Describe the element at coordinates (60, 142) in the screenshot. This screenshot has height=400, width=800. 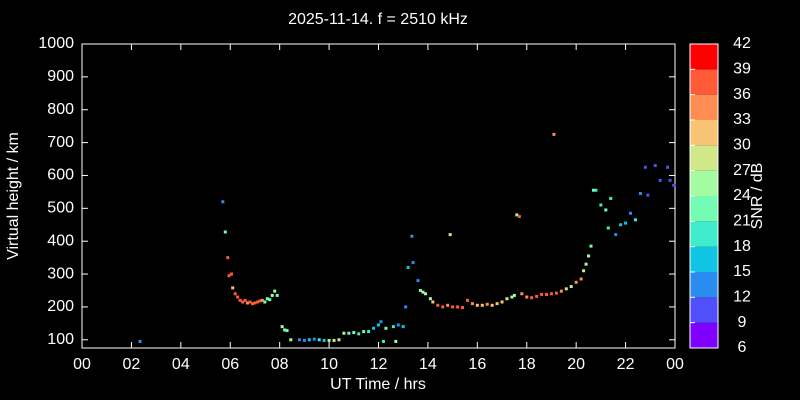
I see `y-tick-label: 700` at that location.